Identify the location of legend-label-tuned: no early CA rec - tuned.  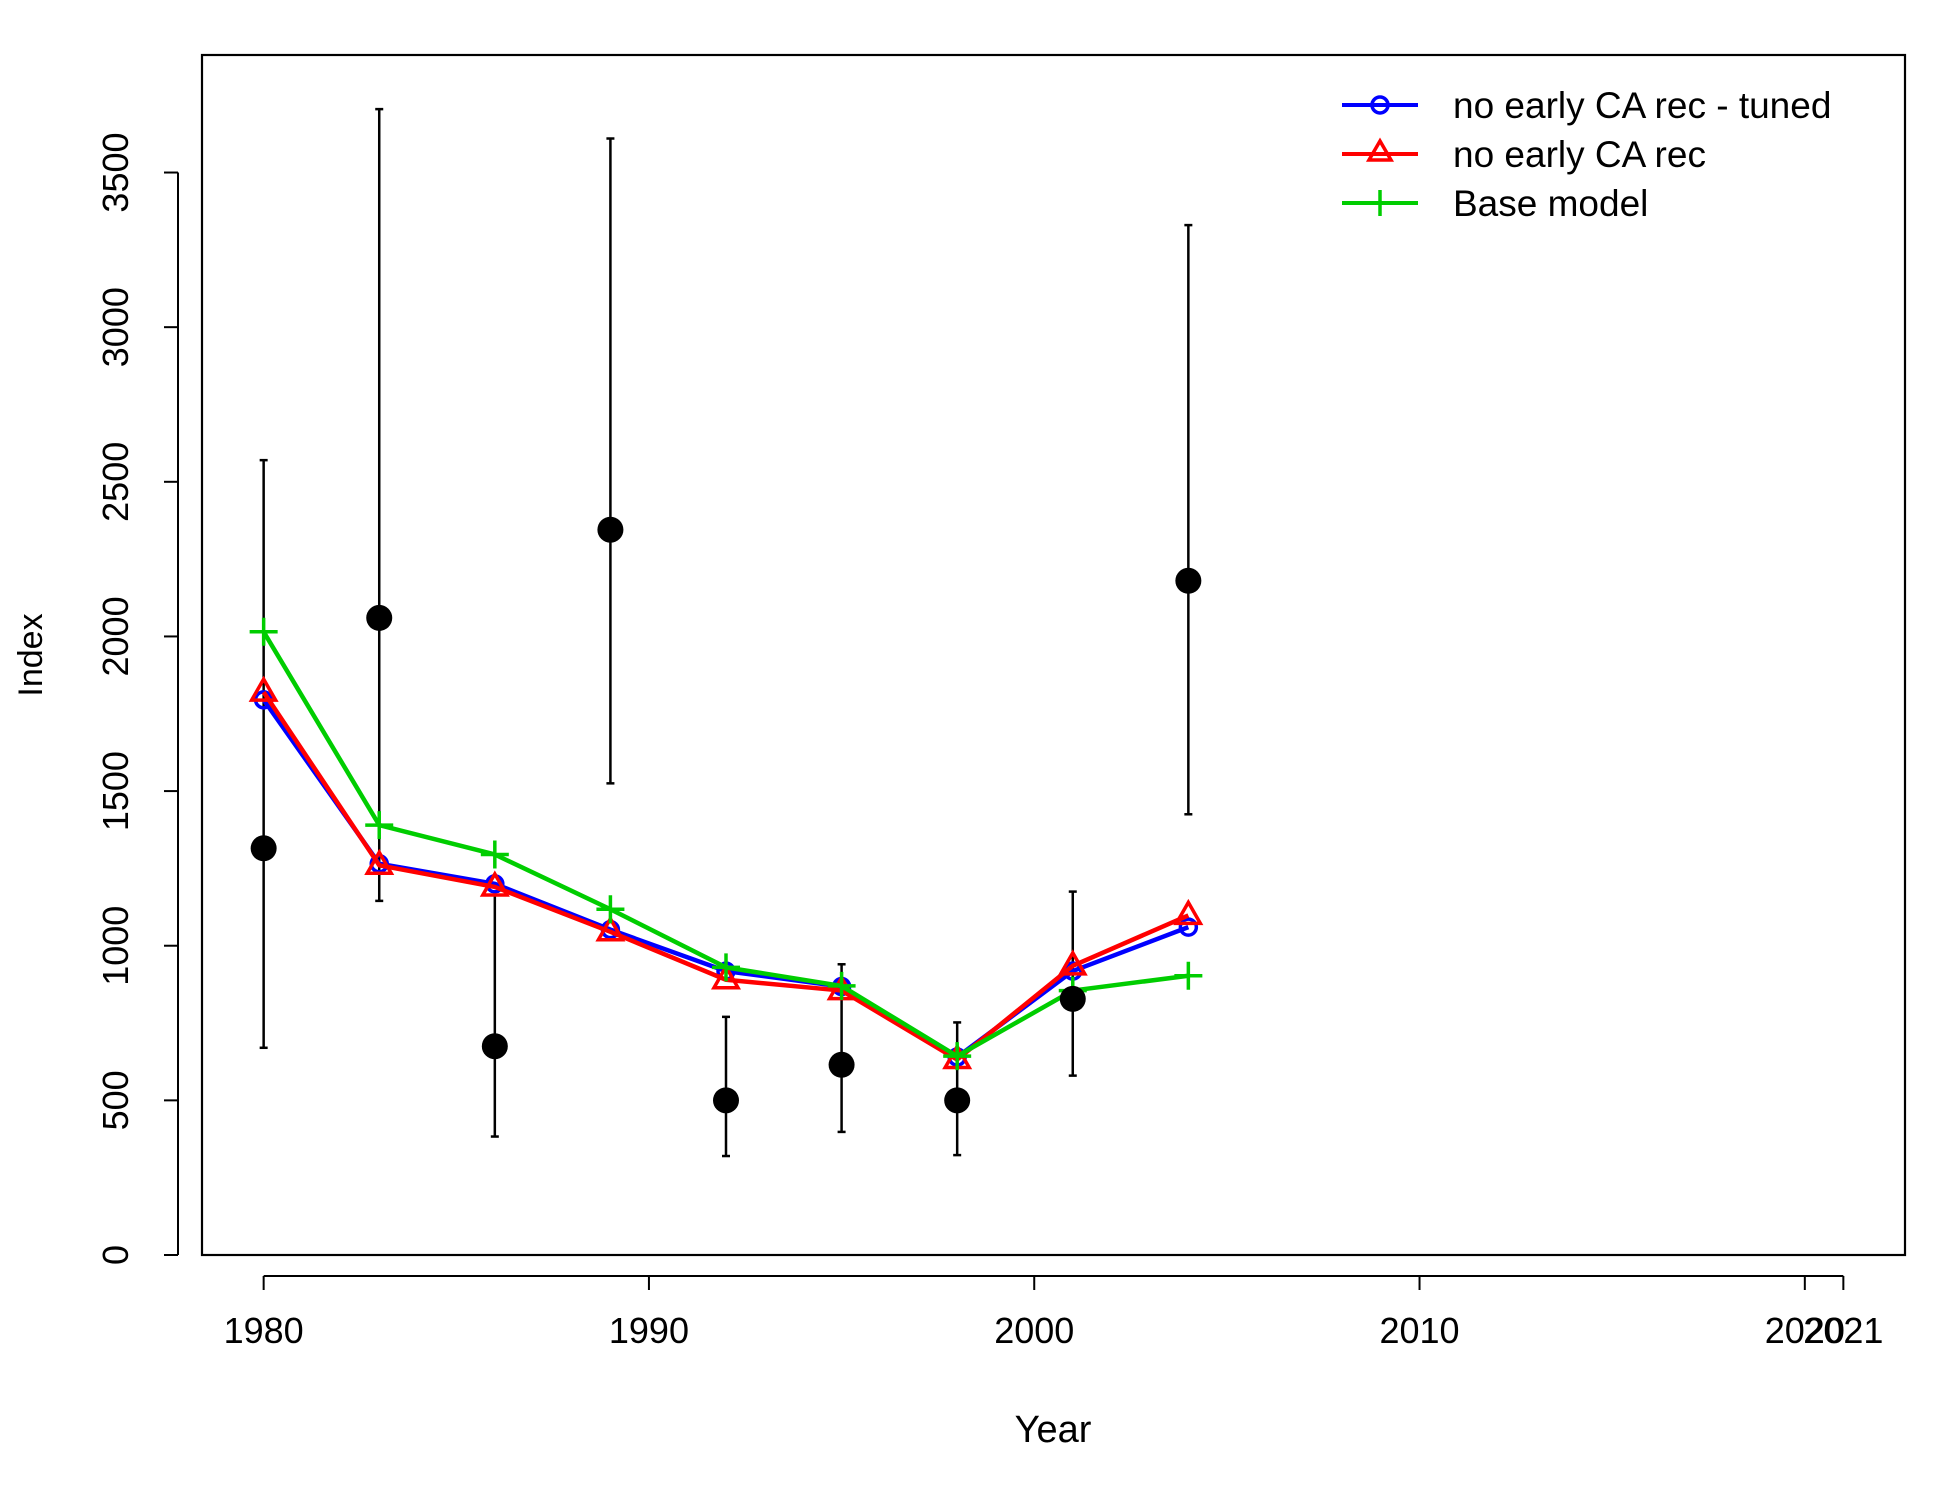
(1642, 105).